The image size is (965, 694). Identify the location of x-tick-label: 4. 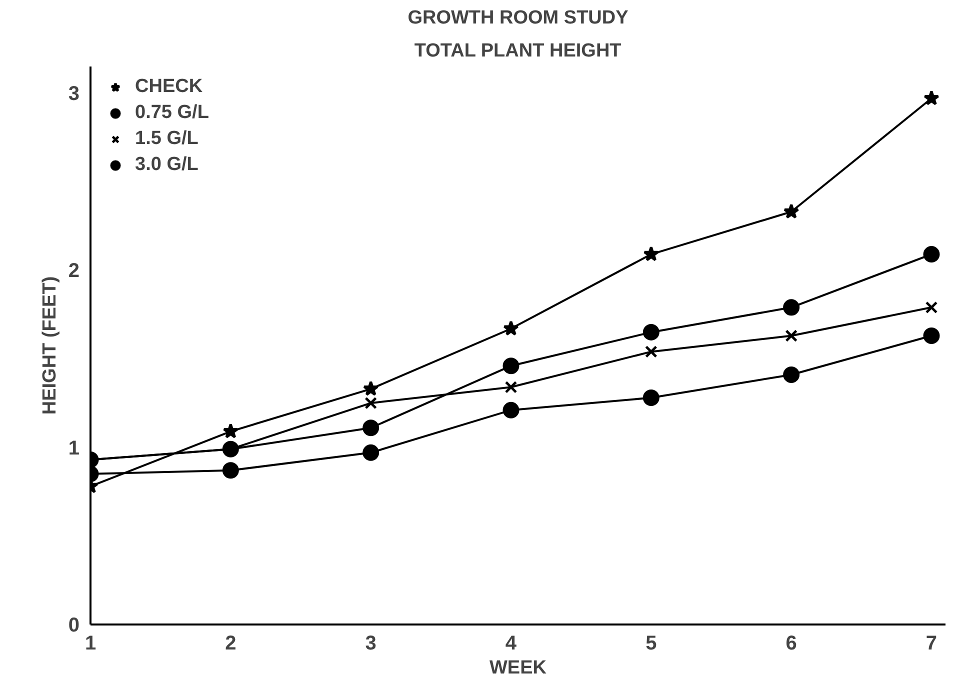
(511, 643).